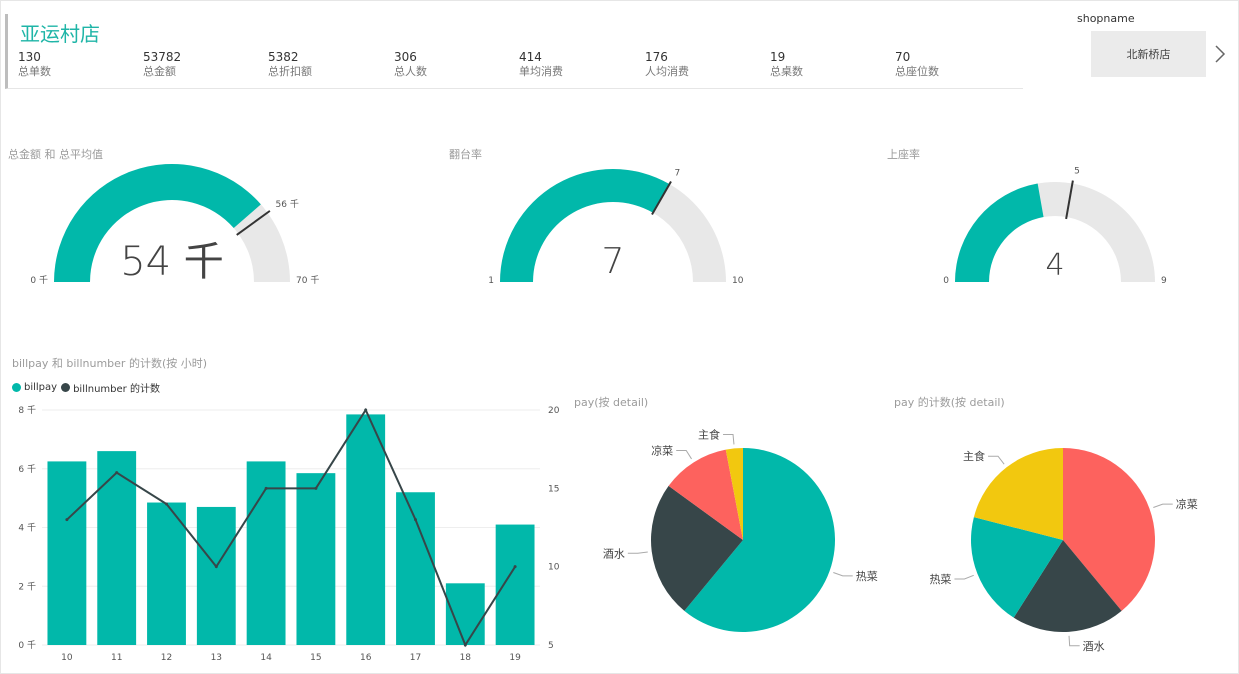  Describe the element at coordinates (656, 57) in the screenshot. I see `kpi-value: 176` at that location.